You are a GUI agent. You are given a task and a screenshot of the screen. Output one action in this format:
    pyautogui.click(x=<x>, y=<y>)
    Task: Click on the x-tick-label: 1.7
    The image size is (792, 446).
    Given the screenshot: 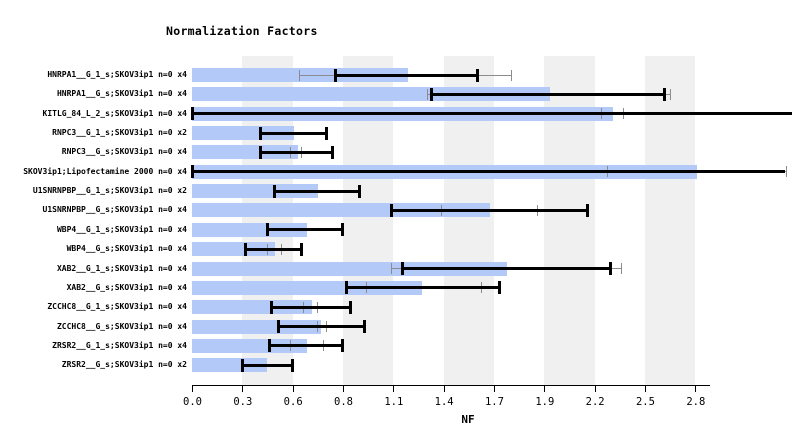 What is the action you would take?
    pyautogui.click(x=494, y=402)
    